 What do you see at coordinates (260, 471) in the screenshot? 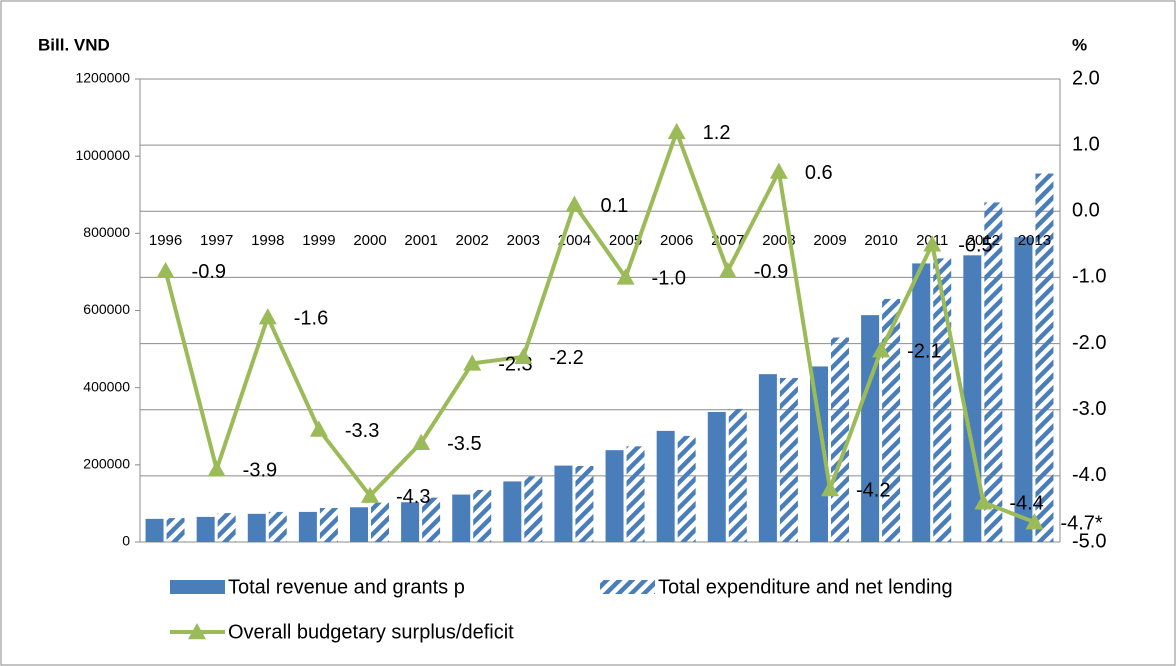
I see `data-label: -3.9` at bounding box center [260, 471].